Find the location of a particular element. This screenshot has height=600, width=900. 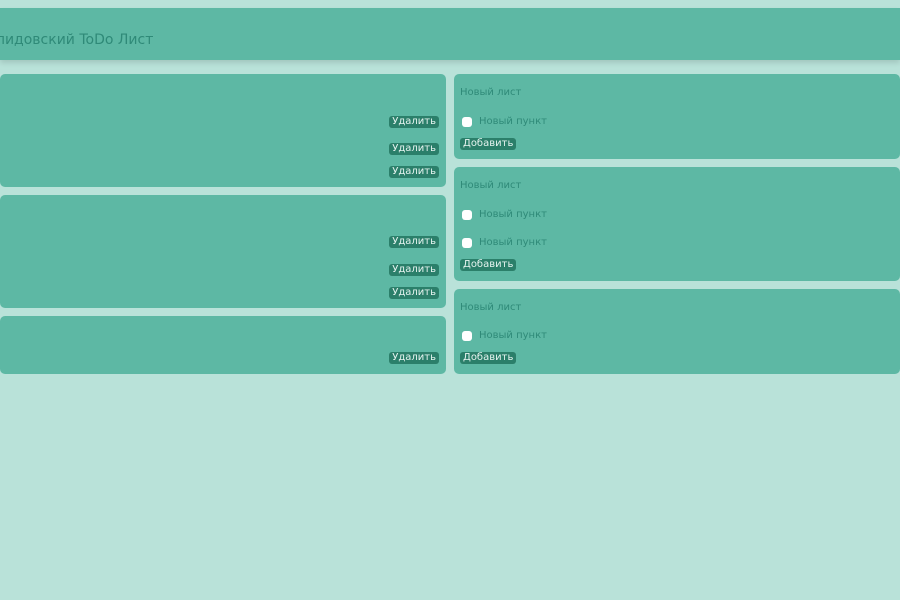

header: лидовский ToDo Лист is located at coordinates (450, 34).